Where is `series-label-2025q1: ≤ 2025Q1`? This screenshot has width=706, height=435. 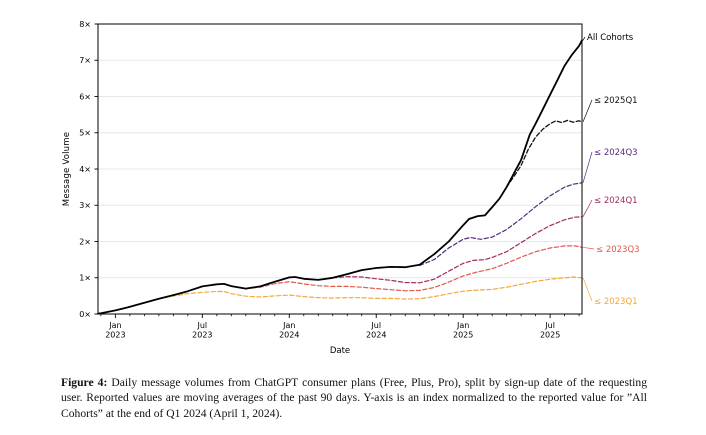 series-label-2025q1: ≤ 2025Q1 is located at coordinates (616, 101).